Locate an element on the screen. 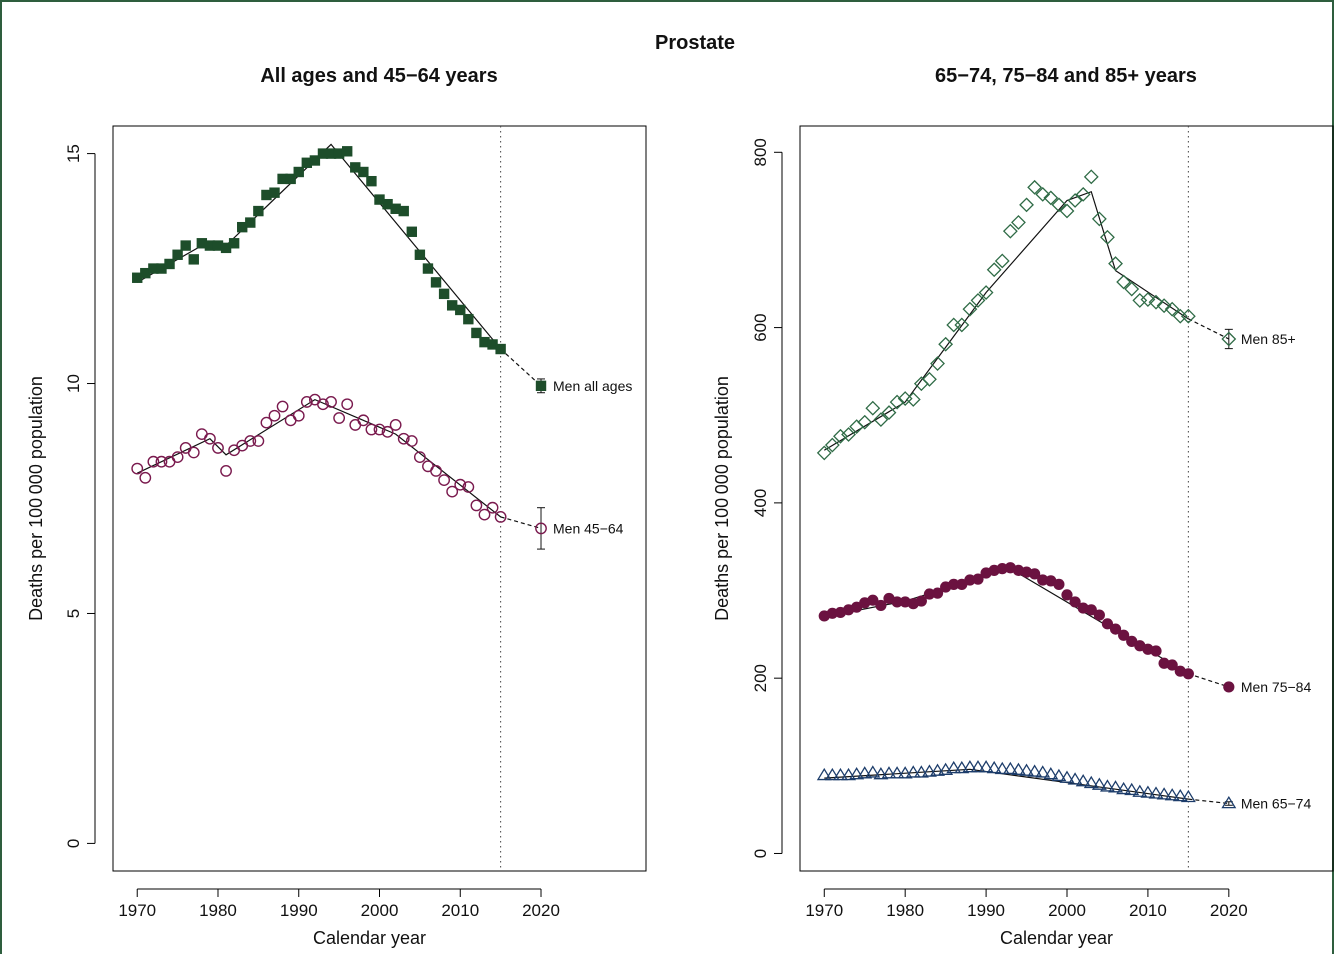  x-tick-label: 1990 is located at coordinates (299, 910).